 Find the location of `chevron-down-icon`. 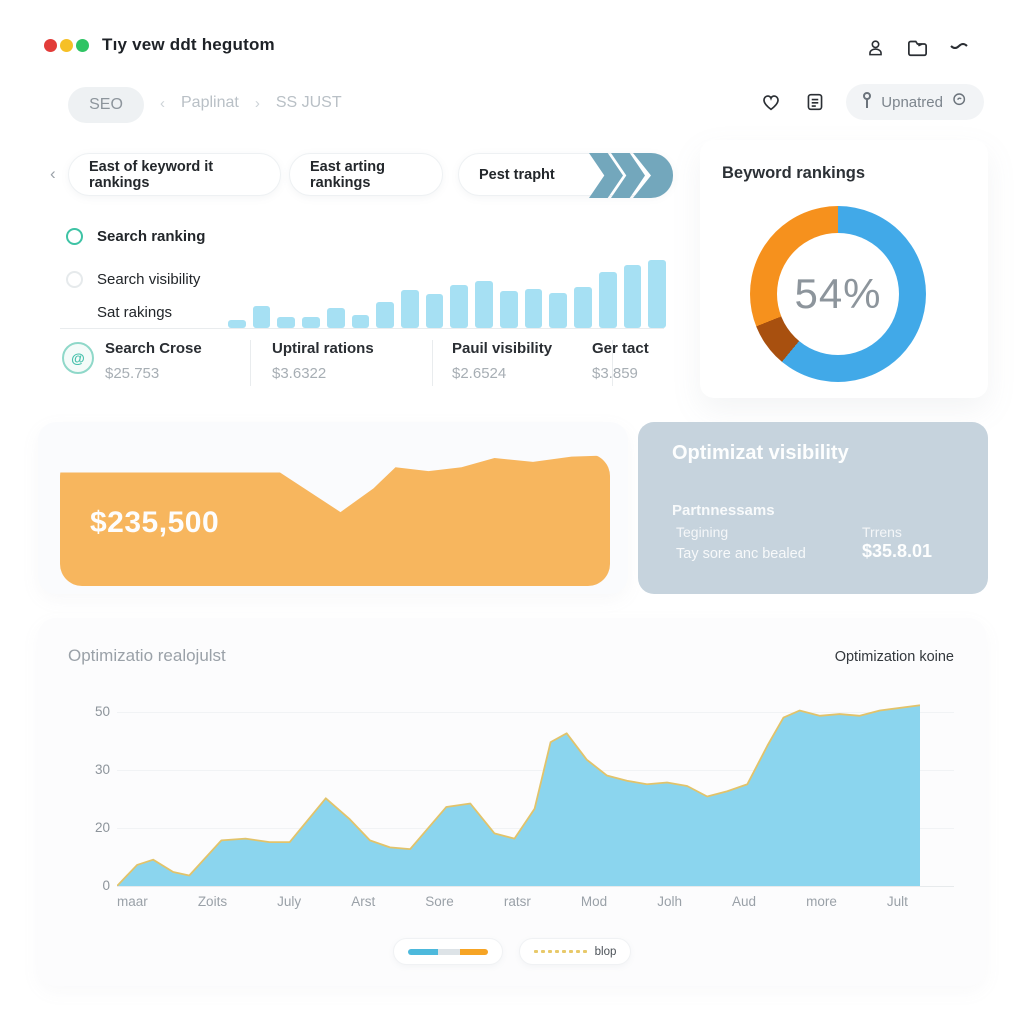

chevron-down-icon is located at coordinates (959, 47).